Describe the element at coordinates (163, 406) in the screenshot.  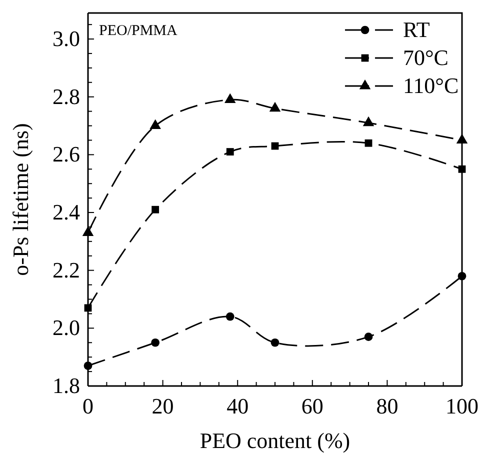
I see `x-tick-label: 20` at that location.